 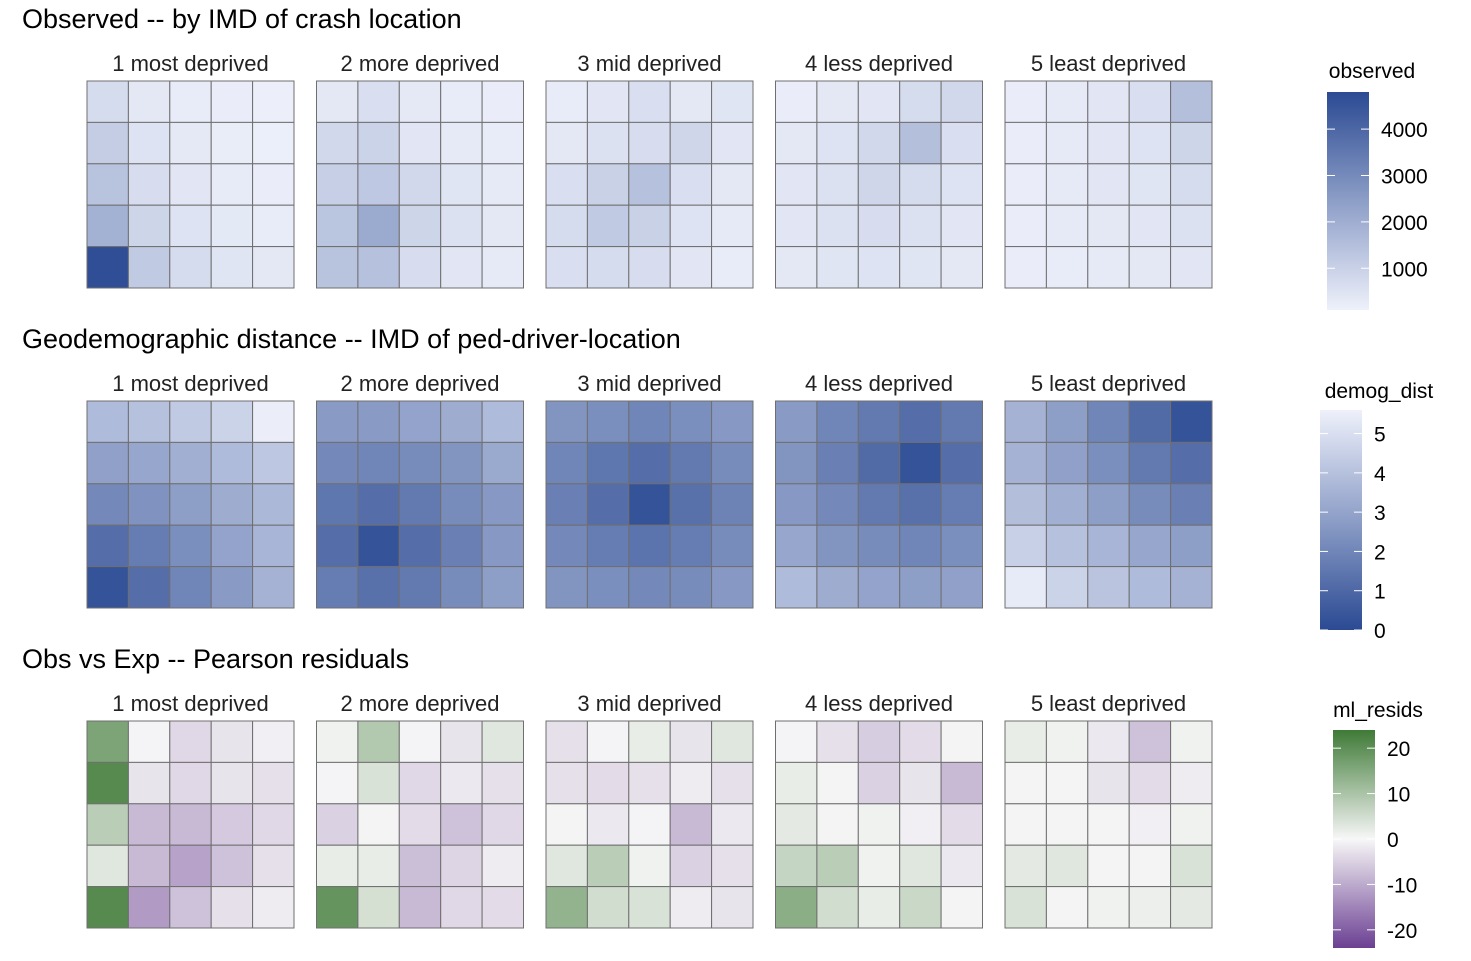 I want to click on facet-label: 5 least deprived, so click(x=1108, y=703).